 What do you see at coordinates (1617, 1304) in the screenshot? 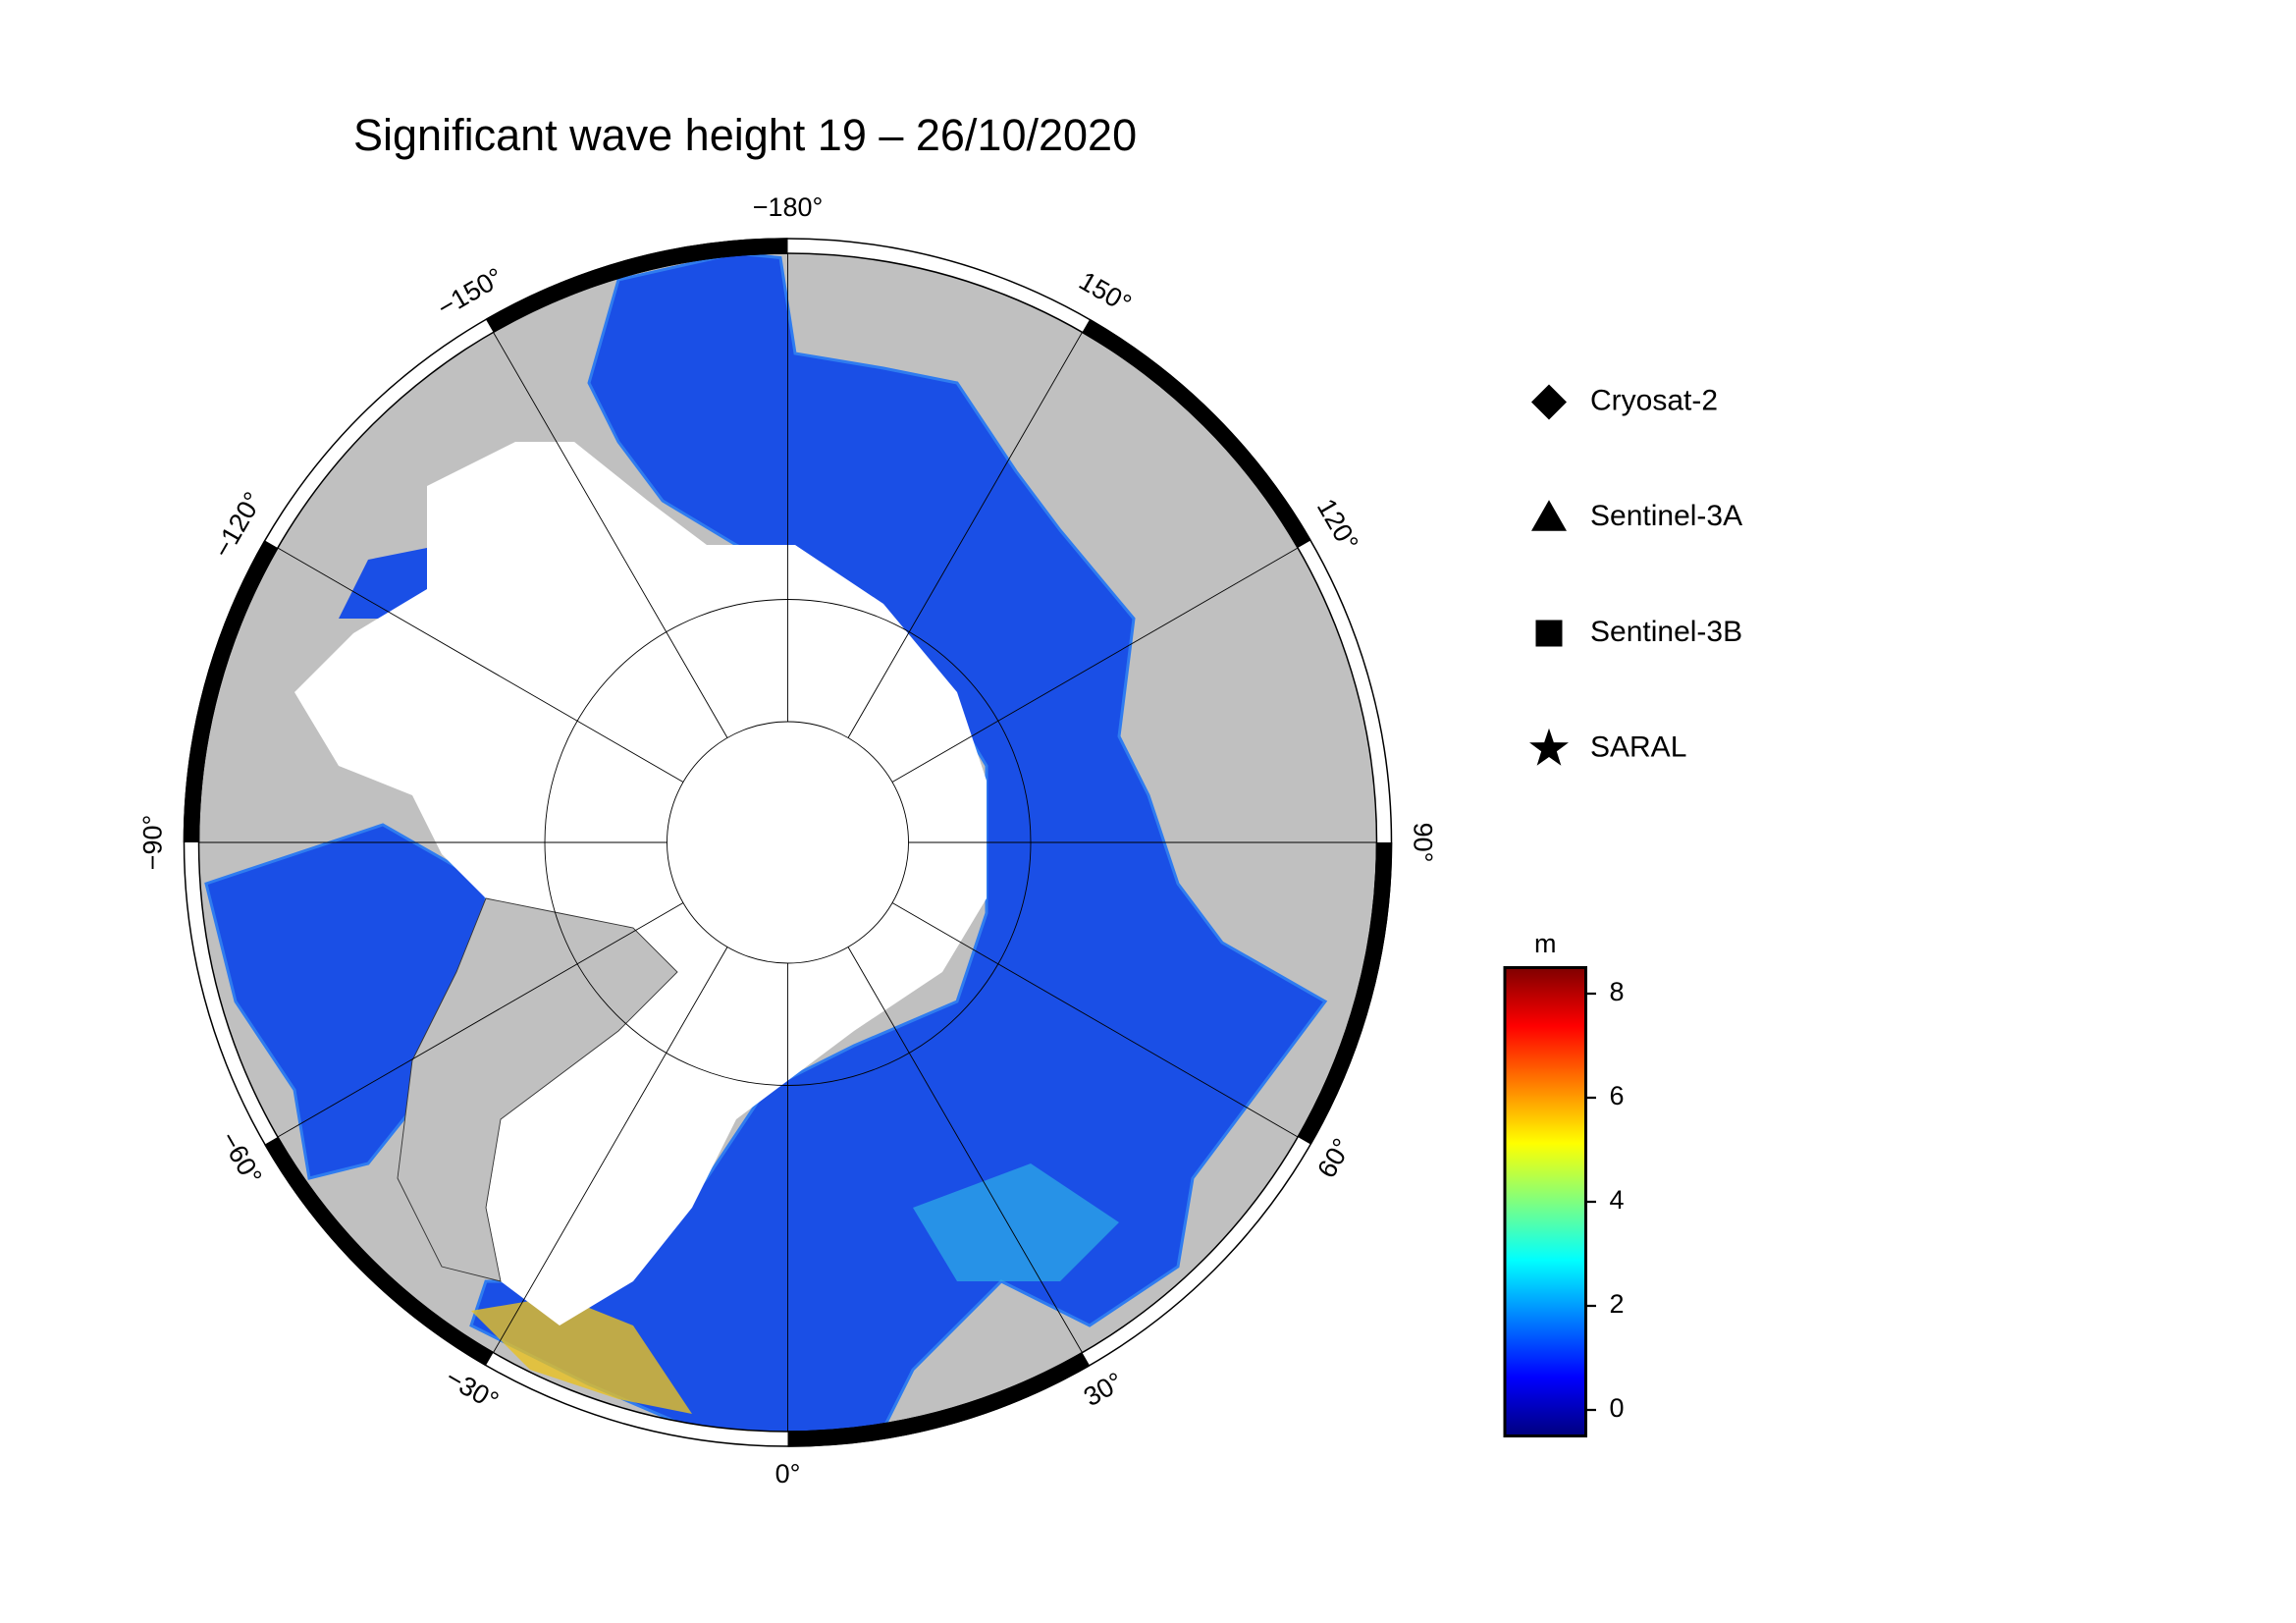
I see `colorbar-tick-label: 2` at bounding box center [1617, 1304].